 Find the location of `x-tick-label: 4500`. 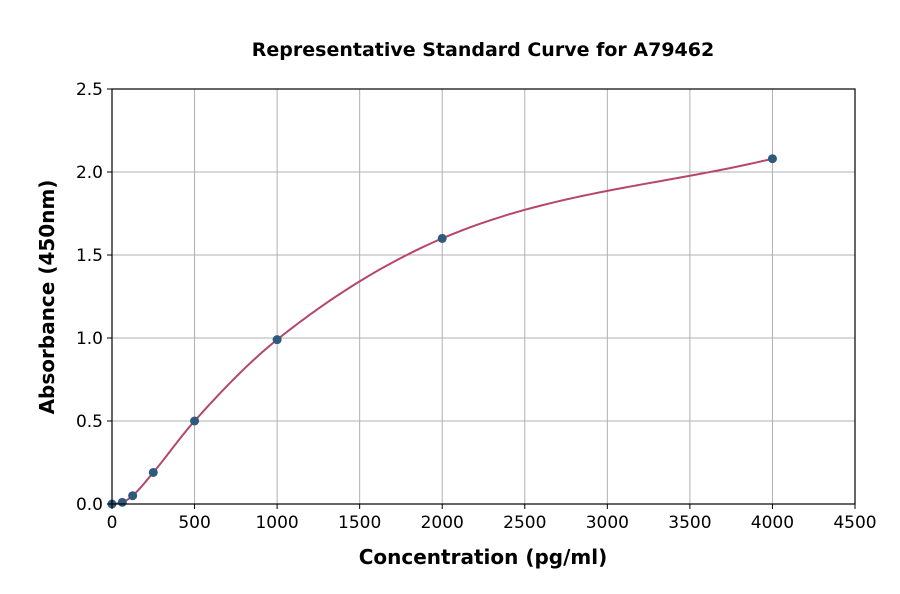

x-tick-label: 4500 is located at coordinates (854, 523).